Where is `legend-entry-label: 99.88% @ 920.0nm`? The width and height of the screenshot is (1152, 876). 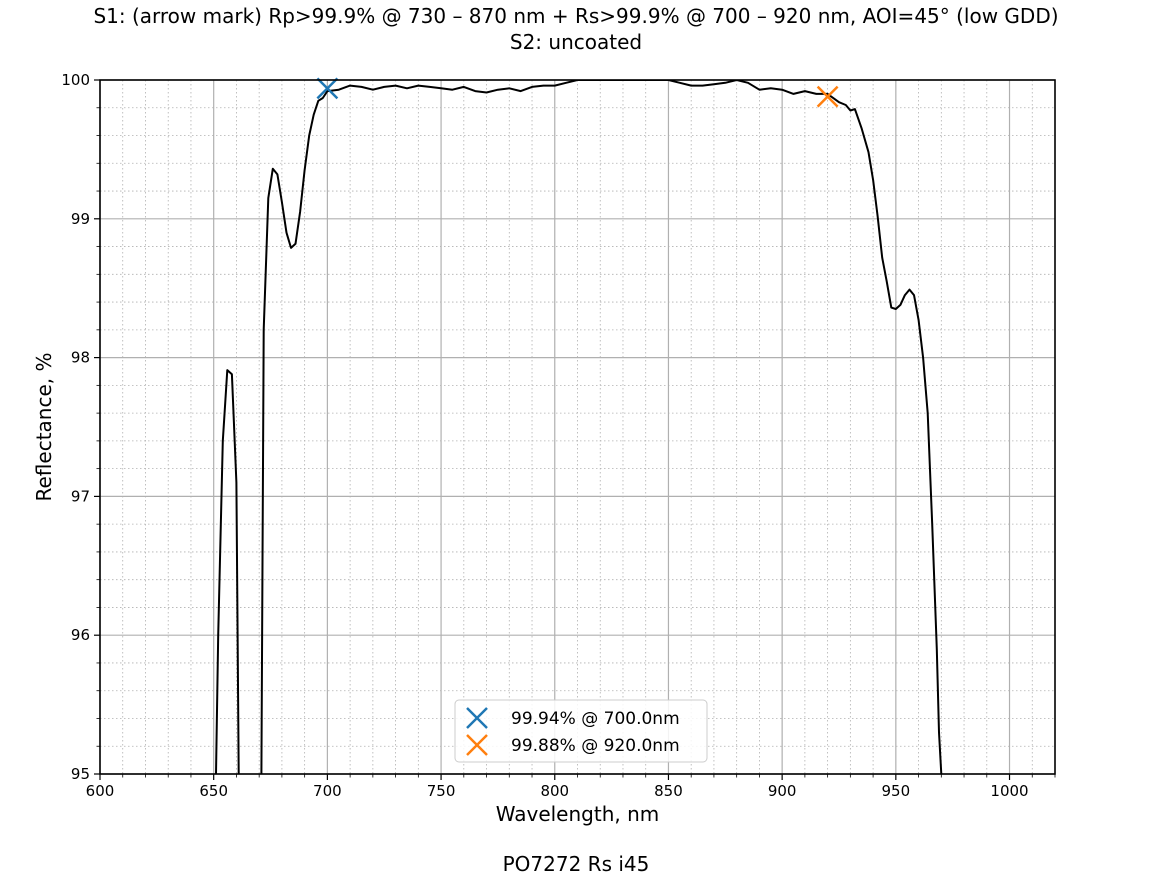
legend-entry-label: 99.88% @ 920.0nm is located at coordinates (595, 746).